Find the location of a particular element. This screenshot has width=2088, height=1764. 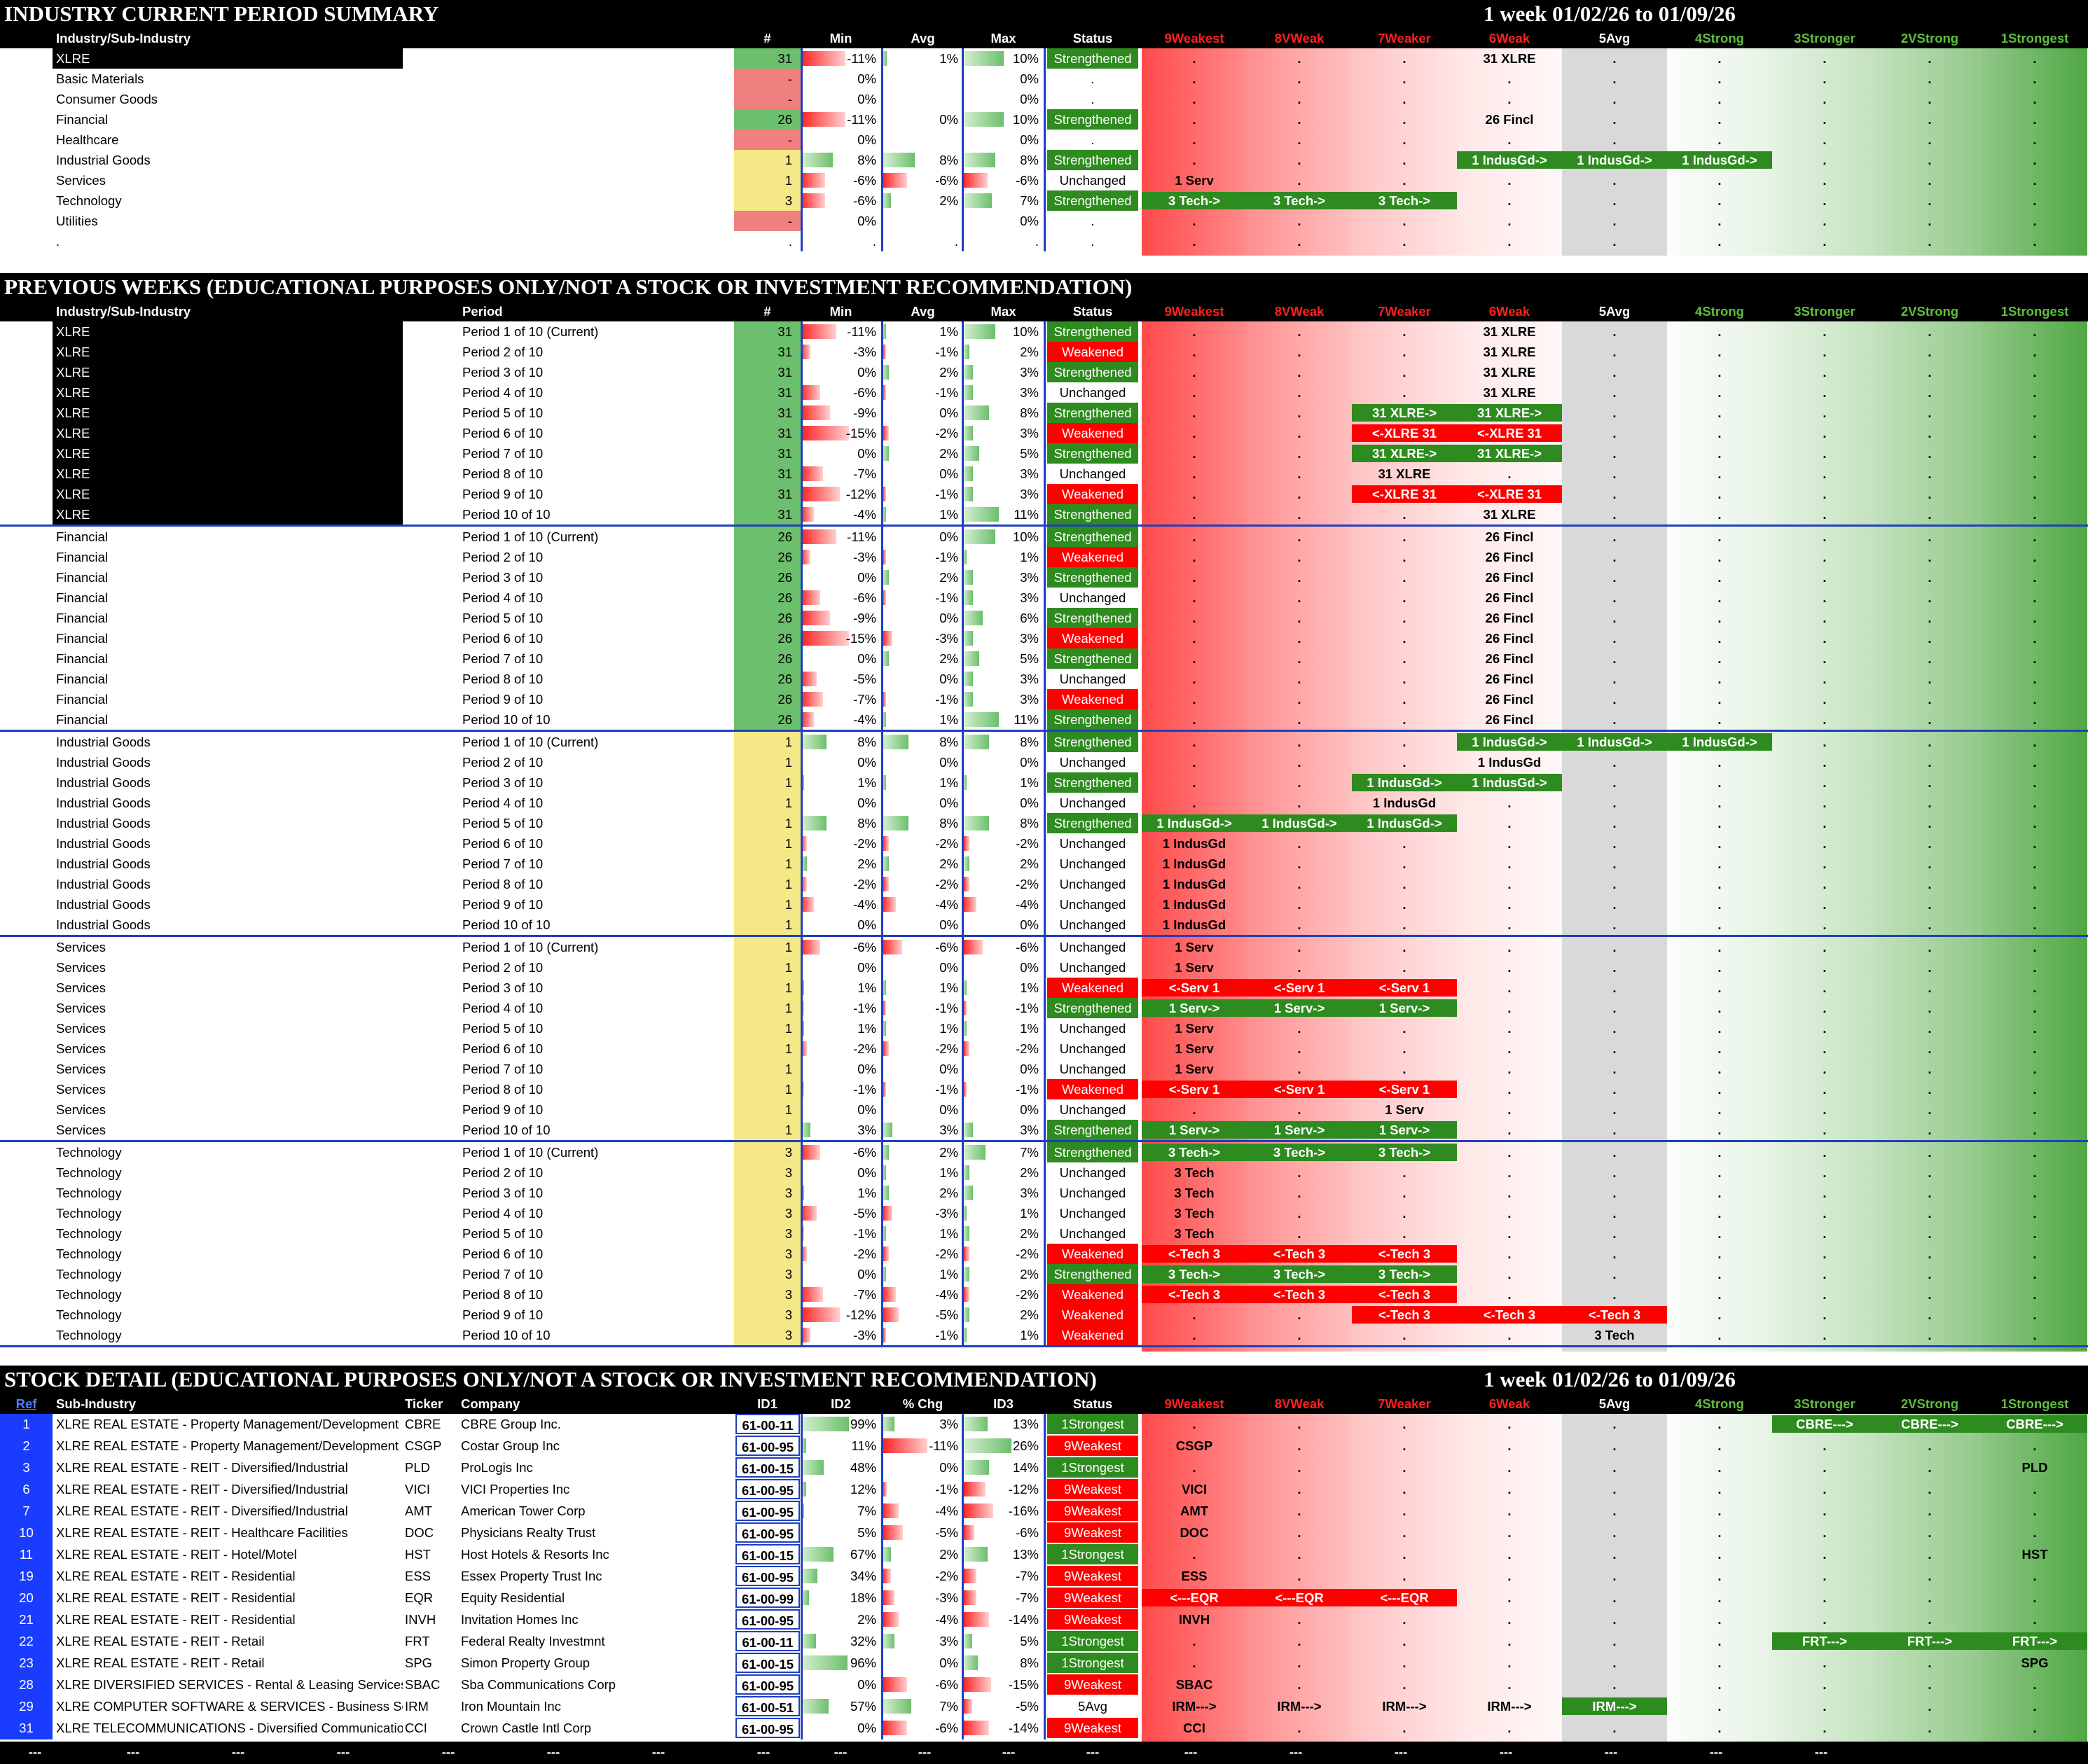

value-cell: 2% is located at coordinates (948, 863).